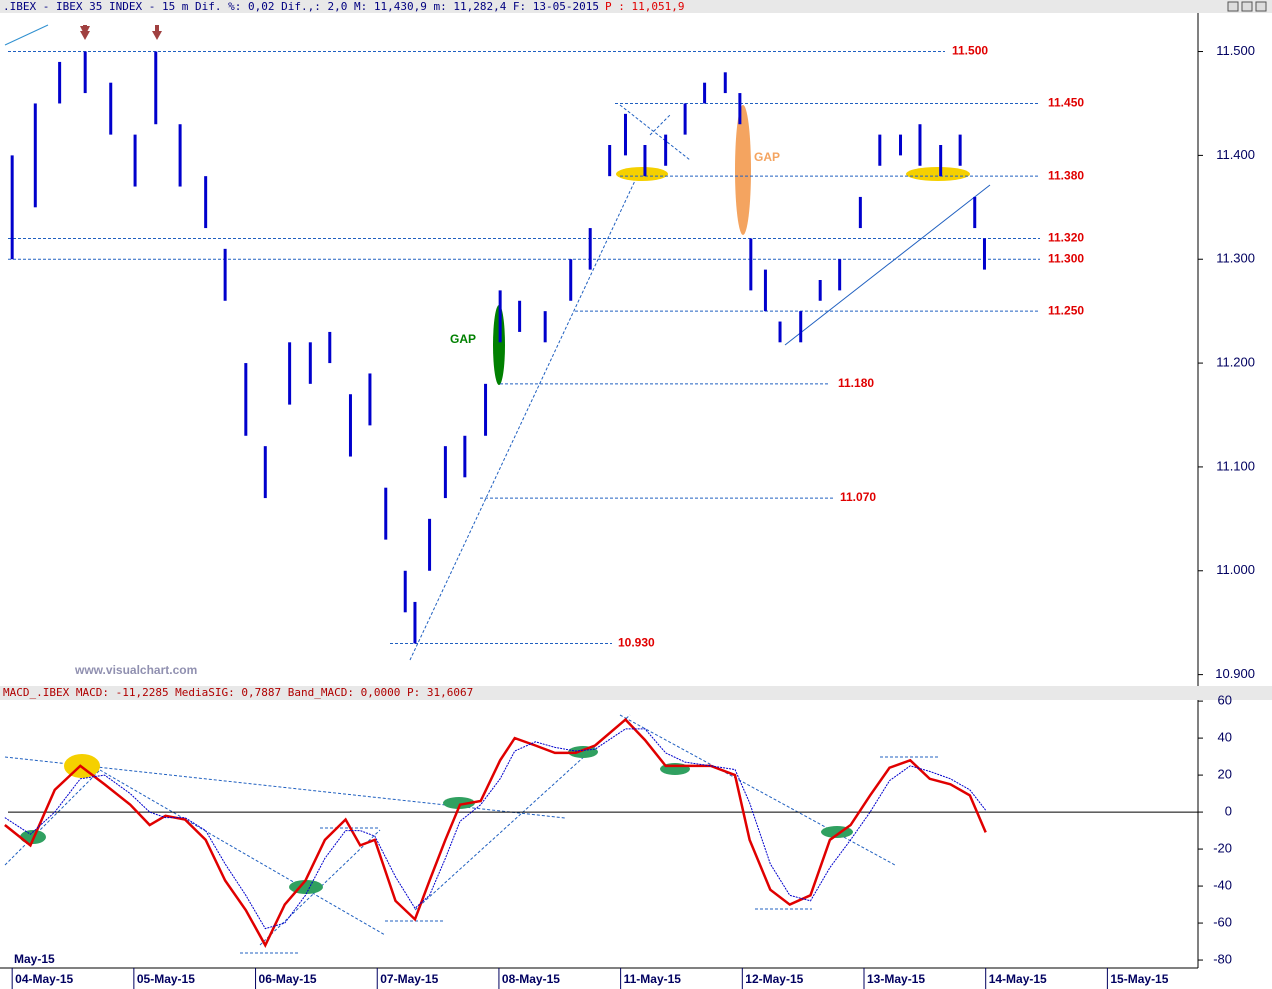 Image resolution: width=1272 pixels, height=989 pixels. What do you see at coordinates (1235, 258) in the screenshot?
I see `y-tick-label: 11.300` at bounding box center [1235, 258].